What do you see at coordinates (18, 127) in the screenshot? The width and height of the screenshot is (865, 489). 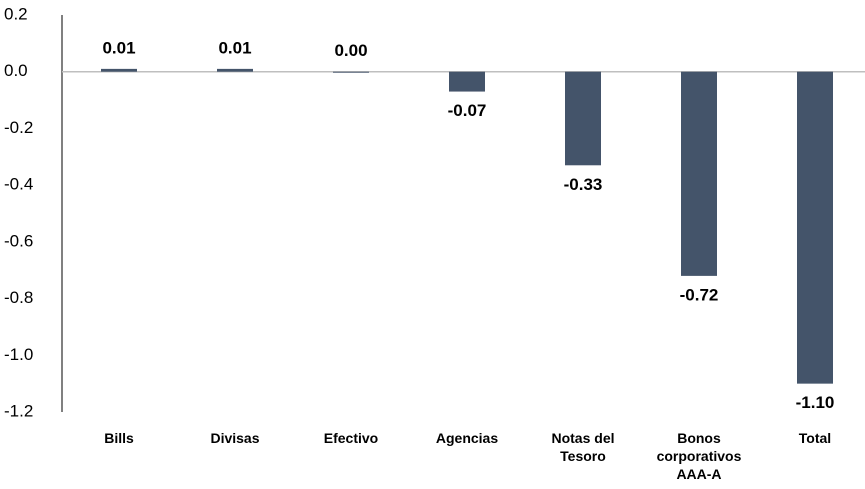 I see `y-tick-label: -0.2` at bounding box center [18, 127].